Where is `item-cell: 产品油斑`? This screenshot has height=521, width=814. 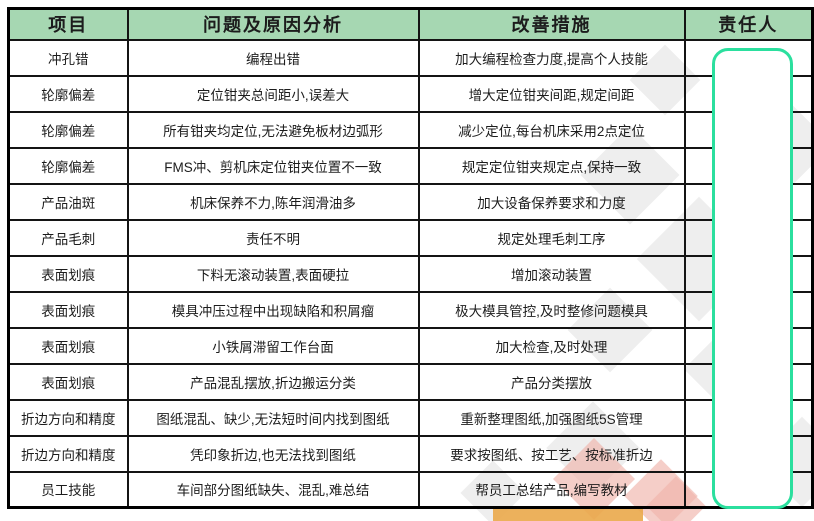
item-cell: 产品油斑 is located at coordinates (68, 201).